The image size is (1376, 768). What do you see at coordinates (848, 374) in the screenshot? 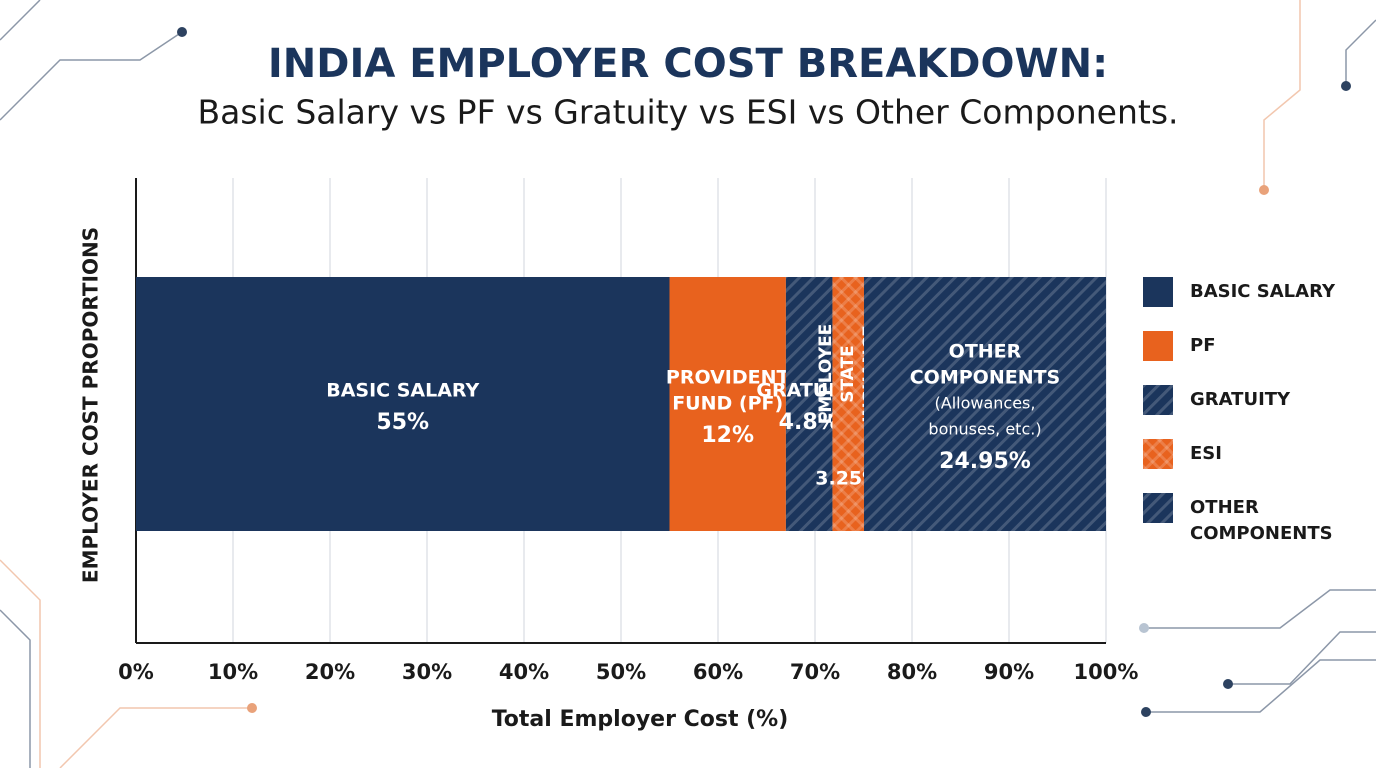
I see `segment-label-line: STATE` at bounding box center [848, 374].